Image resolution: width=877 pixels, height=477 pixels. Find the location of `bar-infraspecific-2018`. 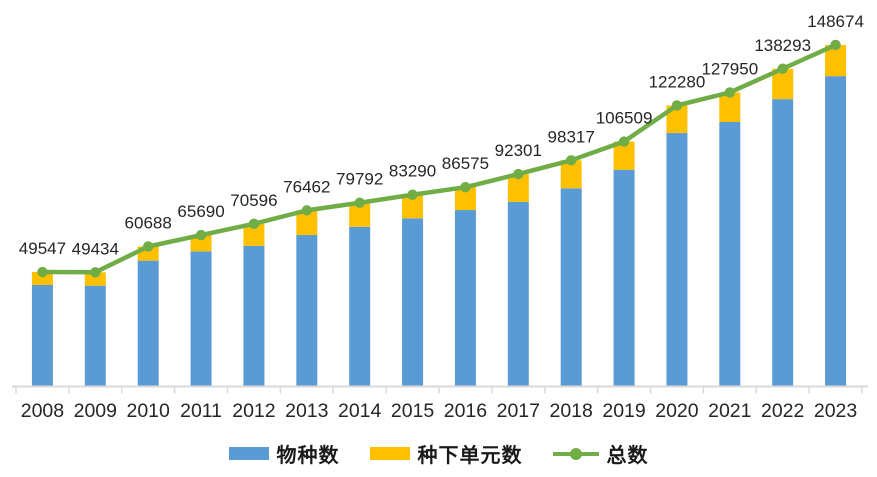

bar-infraspecific-2018 is located at coordinates (571, 174).